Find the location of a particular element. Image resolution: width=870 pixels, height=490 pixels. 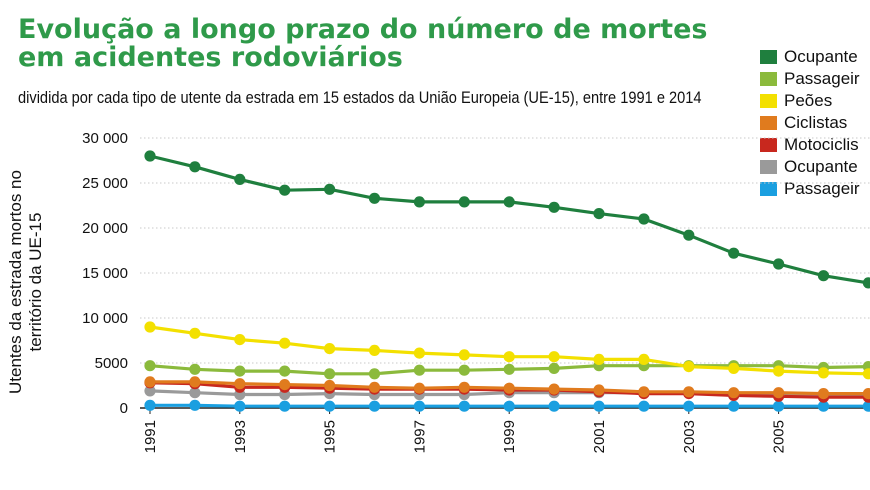

legend-label: Ciclistas is located at coordinates (816, 122).